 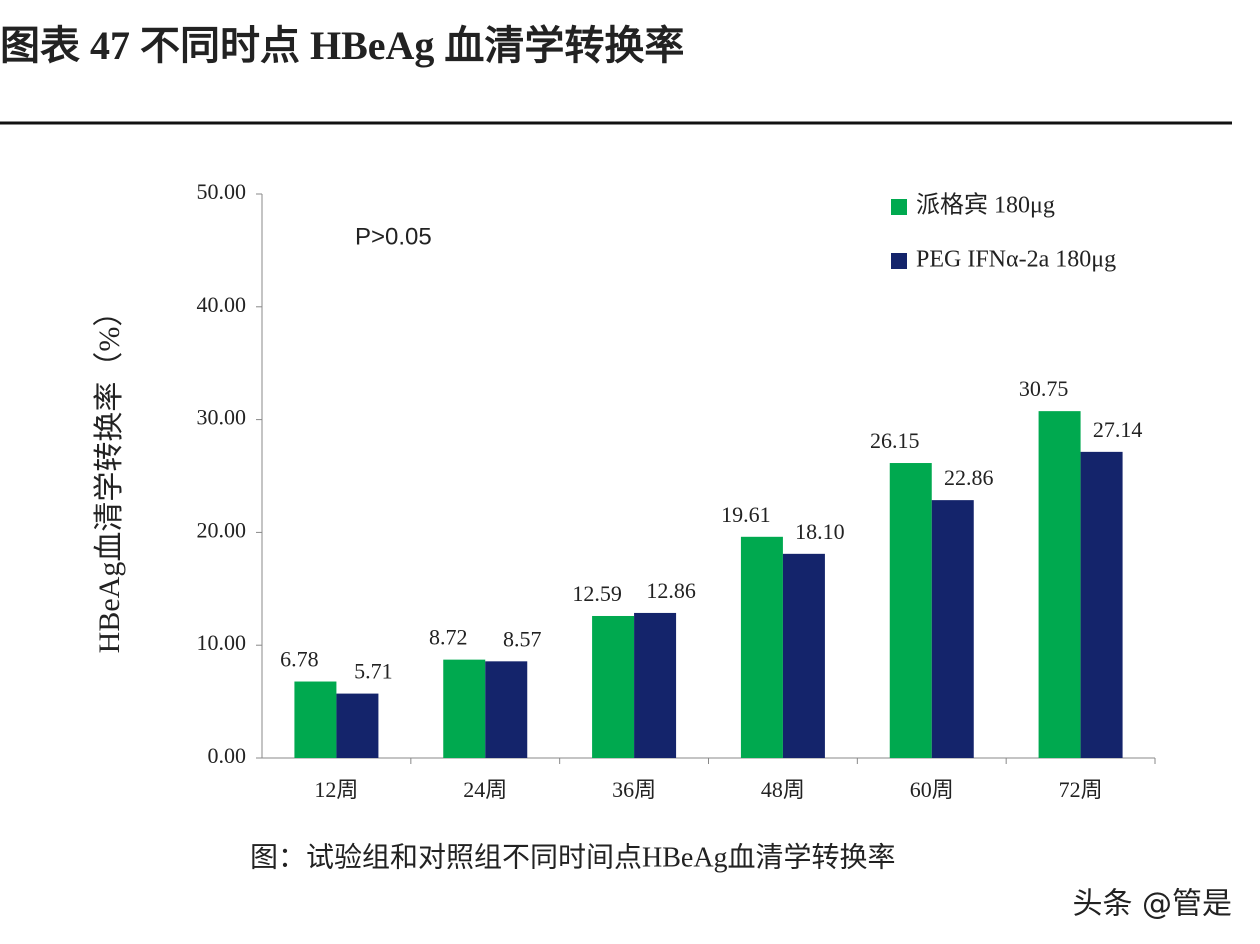 I want to click on x-tick-label: 48周, so click(x=783, y=789).